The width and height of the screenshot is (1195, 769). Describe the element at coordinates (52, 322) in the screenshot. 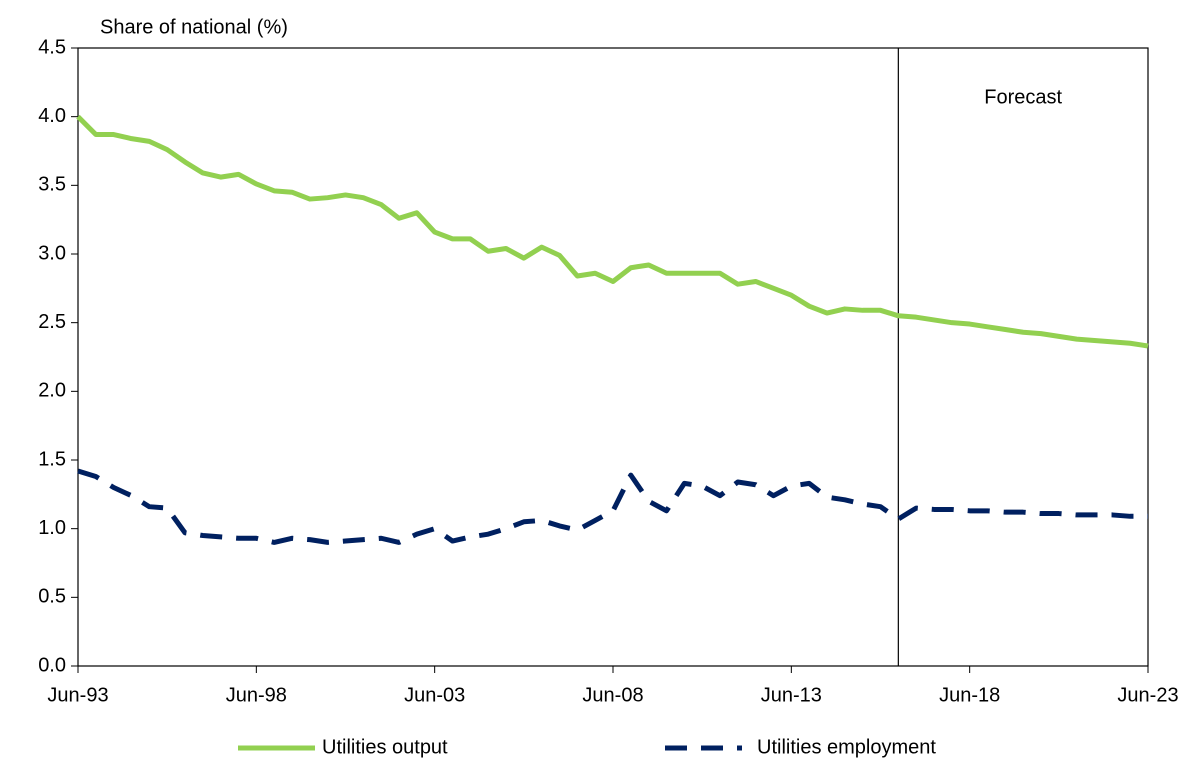

I see `y-tick-label: 2.5` at that location.